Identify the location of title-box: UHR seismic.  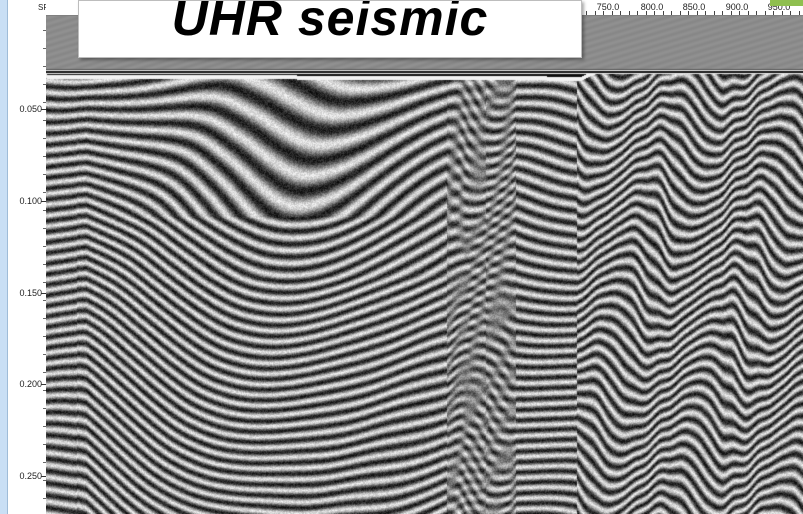
(330, 29).